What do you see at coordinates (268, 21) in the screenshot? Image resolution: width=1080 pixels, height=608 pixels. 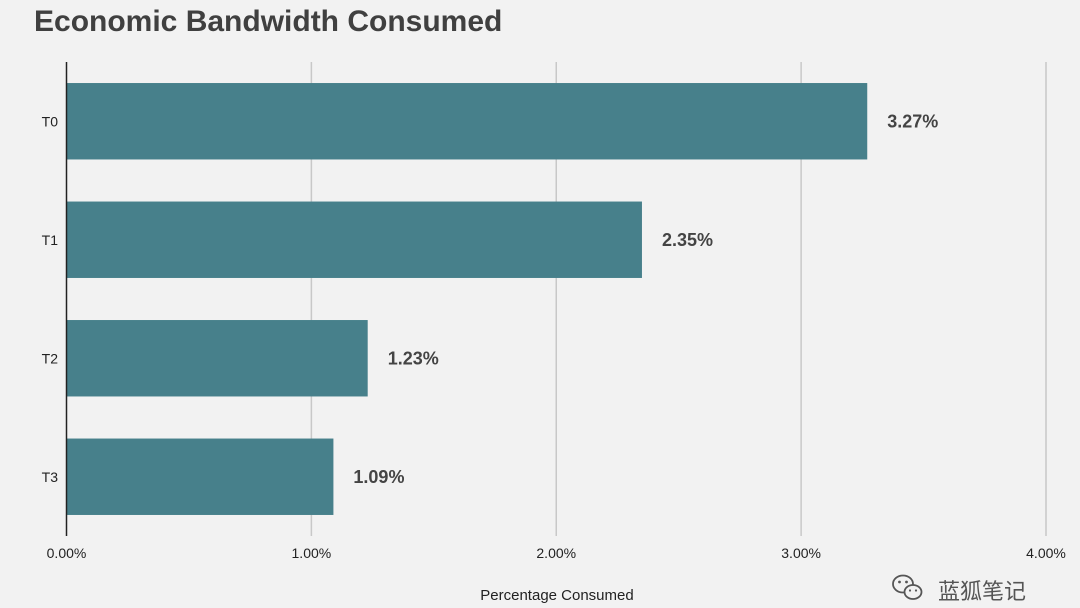 I see `chart-title: Economic Bandwidth Consumed` at bounding box center [268, 21].